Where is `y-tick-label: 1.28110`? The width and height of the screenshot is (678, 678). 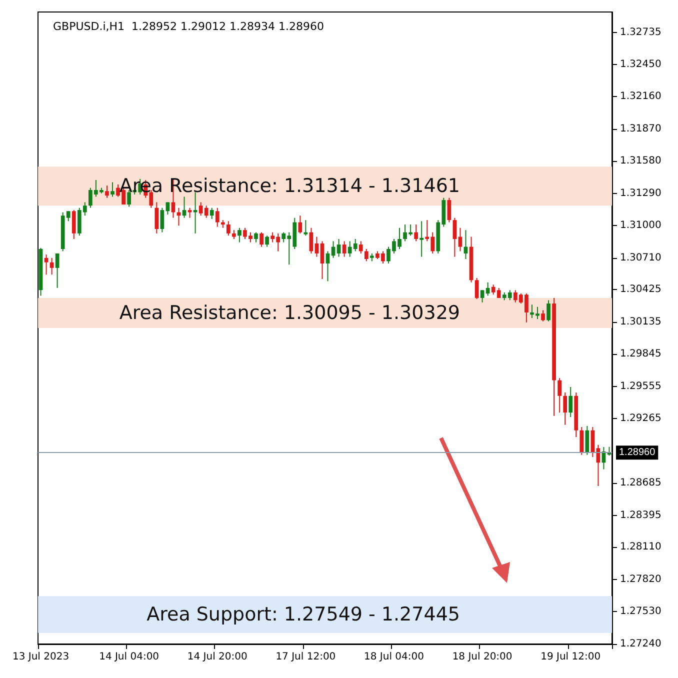
y-tick-label: 1.28110 is located at coordinates (641, 547).